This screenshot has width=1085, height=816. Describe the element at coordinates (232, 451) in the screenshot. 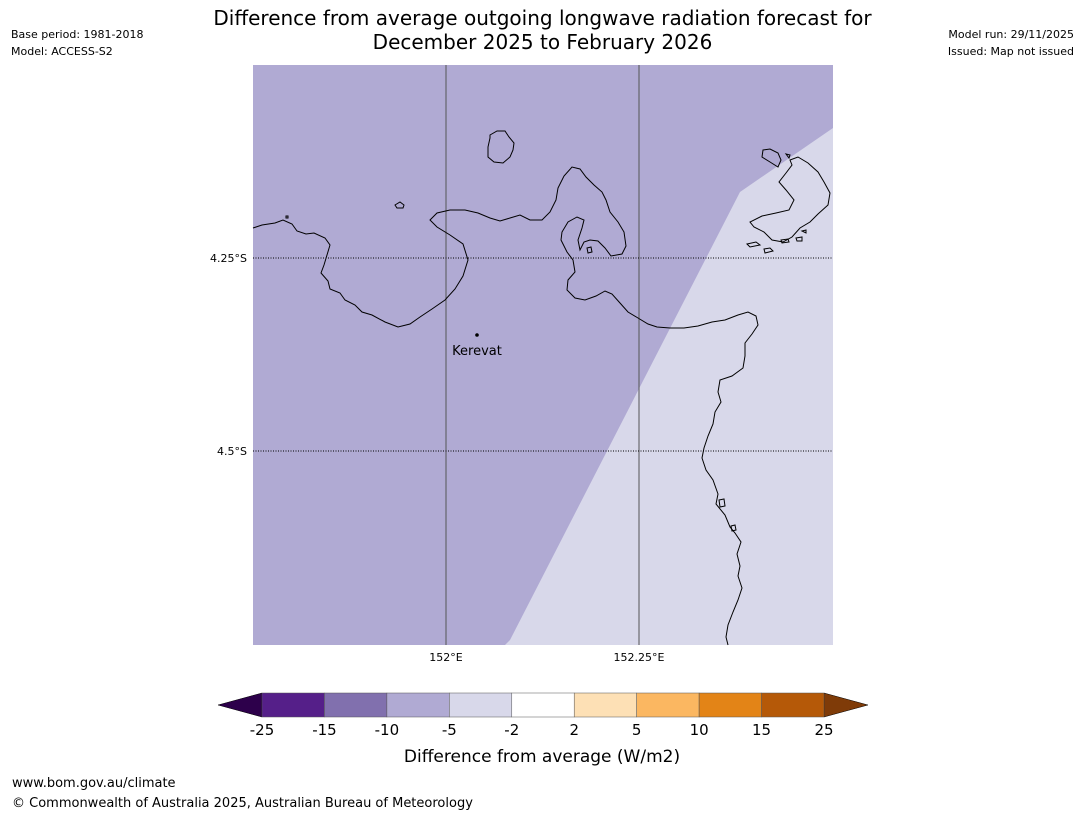

I see `lat-label-4-5: 4.5°S` at that location.